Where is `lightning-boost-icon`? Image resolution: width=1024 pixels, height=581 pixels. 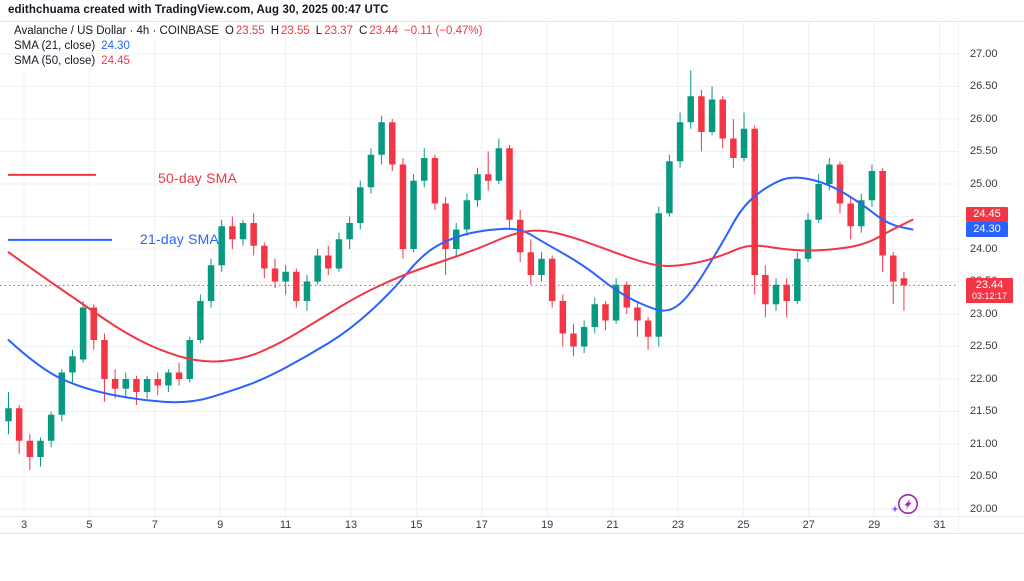
lightning-boost-icon is located at coordinates (906, 505).